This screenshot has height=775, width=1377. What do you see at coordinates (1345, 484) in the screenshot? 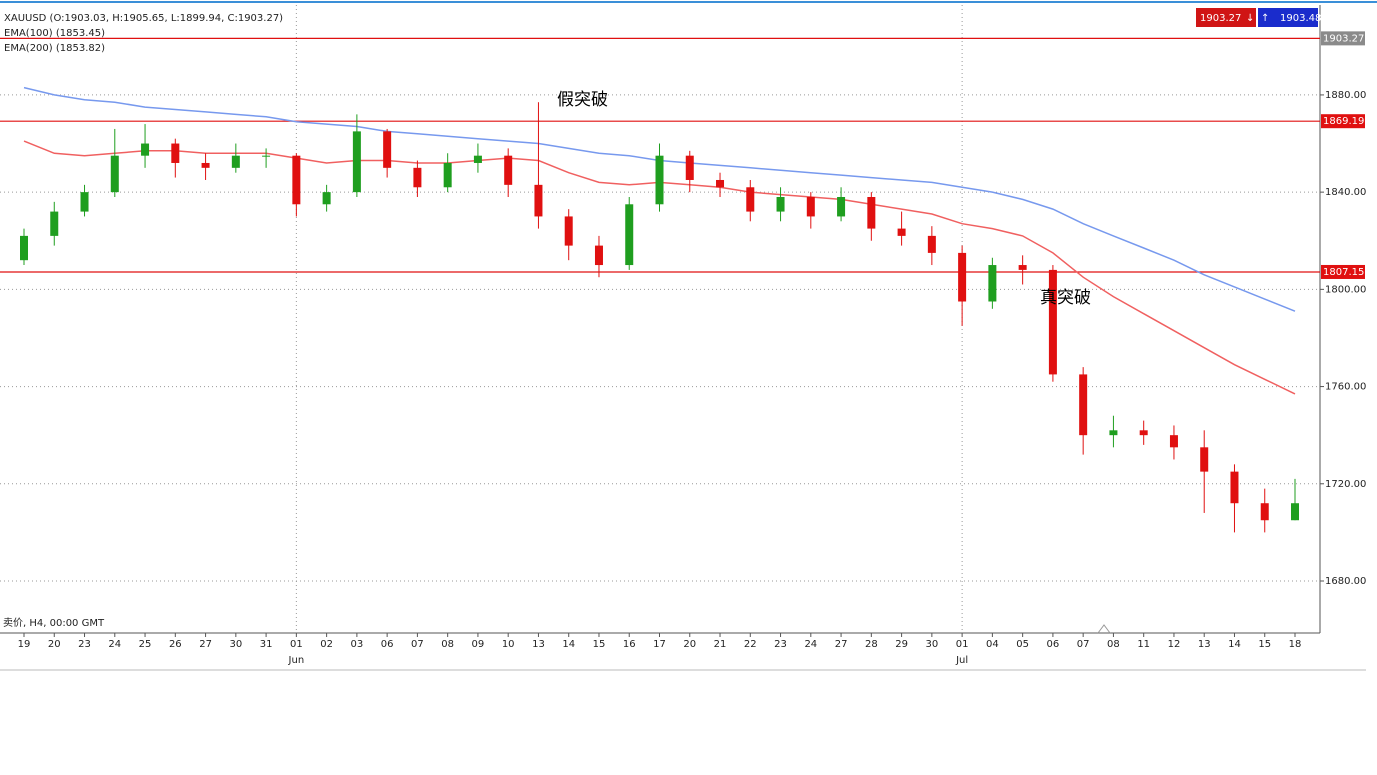
I see `y-tick-label: 1720.00` at bounding box center [1345, 484].